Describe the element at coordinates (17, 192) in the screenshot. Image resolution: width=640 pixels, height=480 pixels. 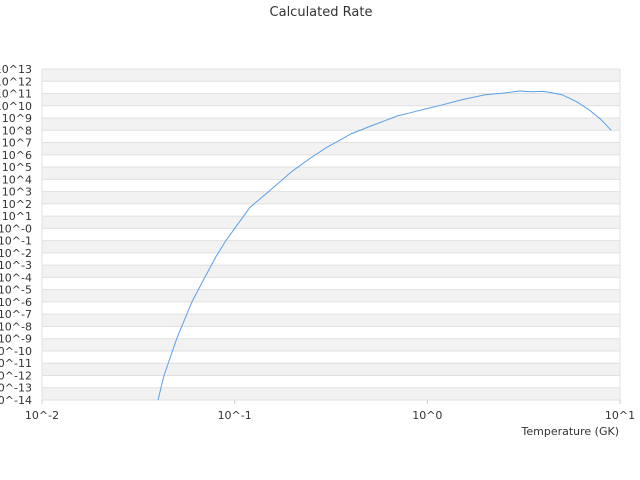
I see `y-tick-label: 10^3` at that location.